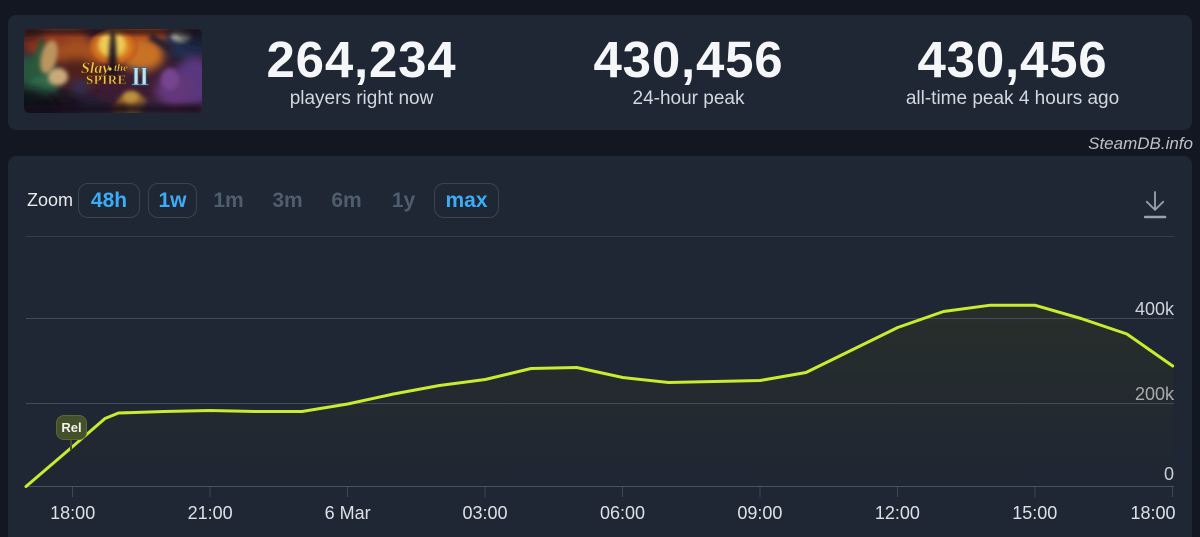 This screenshot has height=537, width=1200. I want to click on svg-text: Slay, so click(95, 68).